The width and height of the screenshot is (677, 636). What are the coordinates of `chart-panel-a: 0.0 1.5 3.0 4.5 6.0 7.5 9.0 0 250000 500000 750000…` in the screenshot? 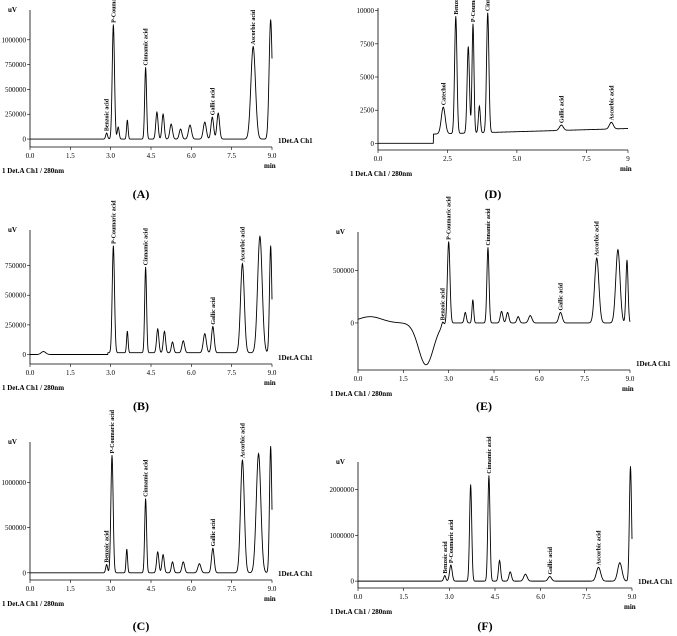 It's located at (158, 100).